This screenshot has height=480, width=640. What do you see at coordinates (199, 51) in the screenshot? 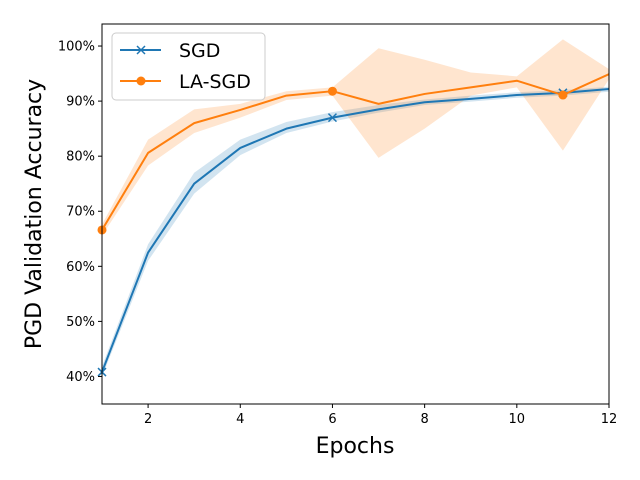
I see `legend-label: SGD` at bounding box center [199, 51].